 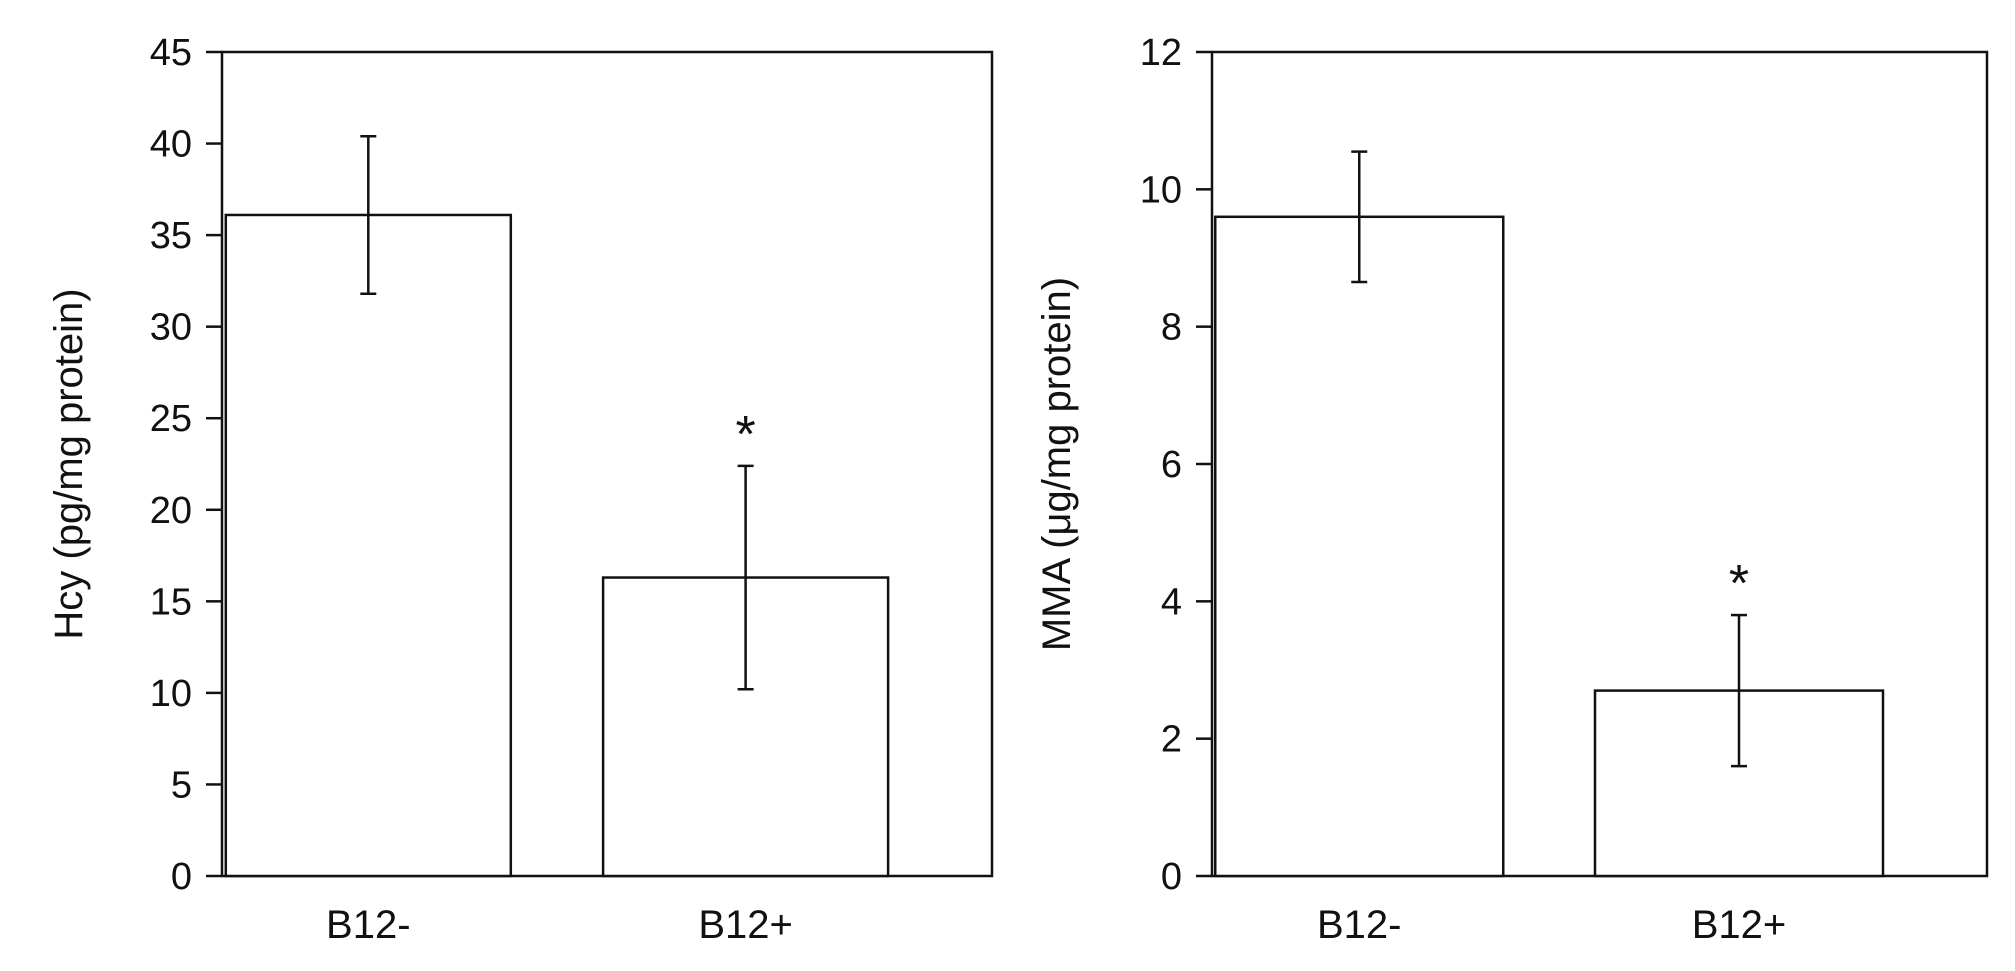 I want to click on y-tick-label: 30, so click(x=171, y=328).